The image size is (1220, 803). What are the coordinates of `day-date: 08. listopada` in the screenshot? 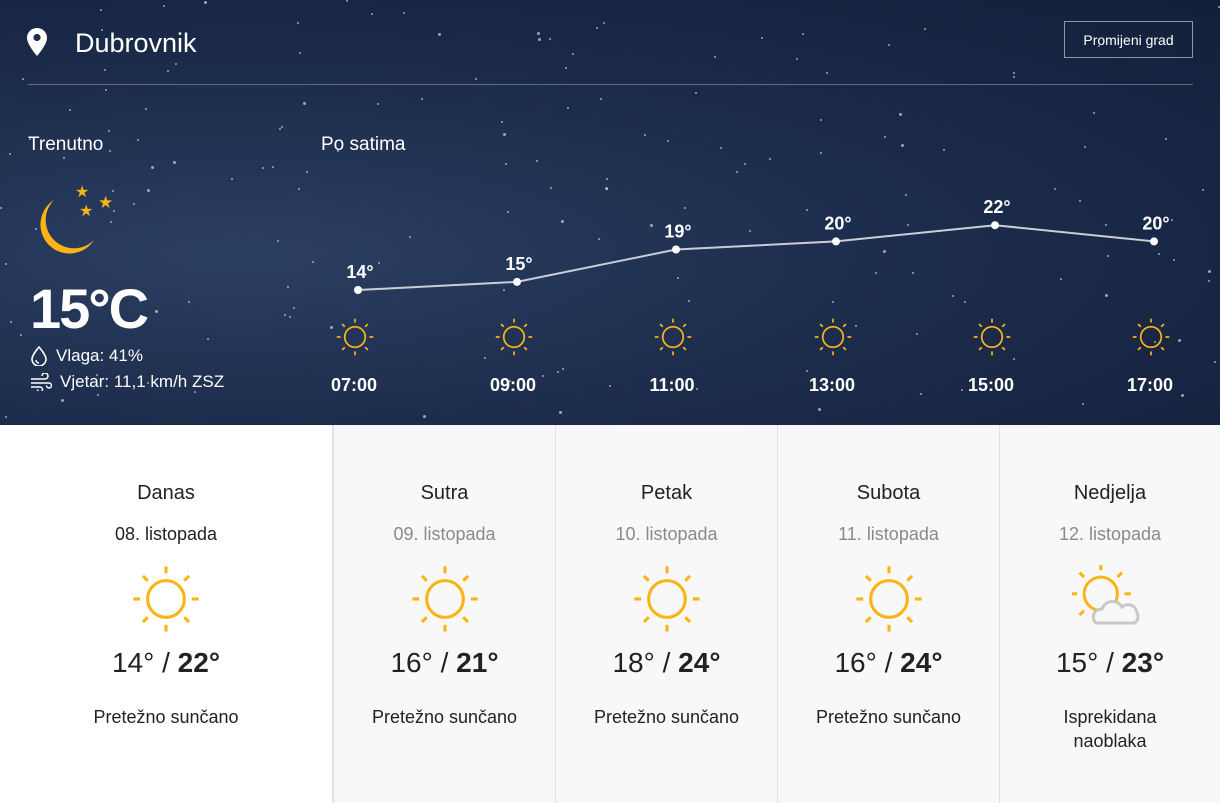 It's located at (166, 534).